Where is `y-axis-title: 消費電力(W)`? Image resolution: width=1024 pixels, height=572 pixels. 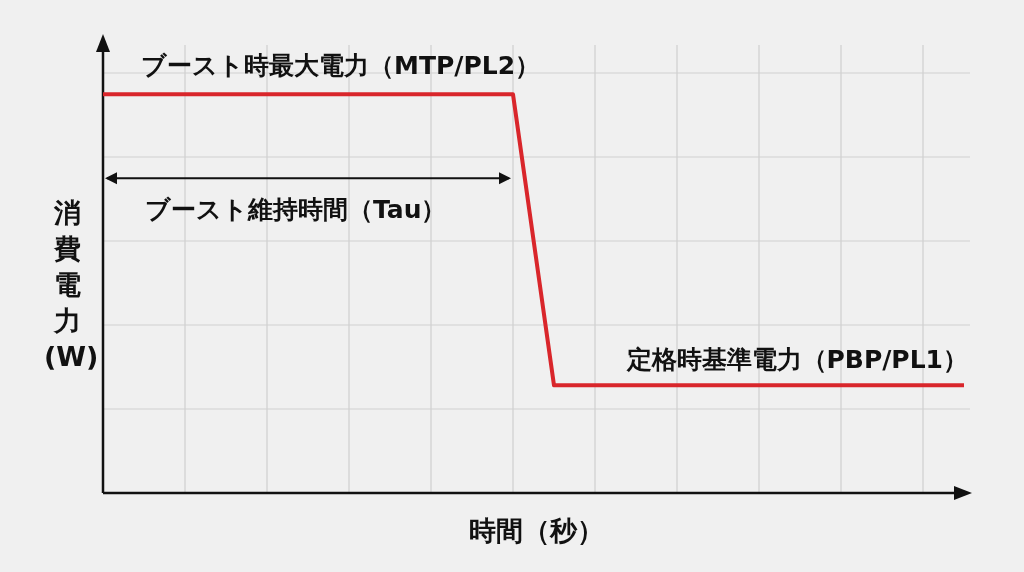
y-axis-title: 消費電力(W) is located at coordinates (71, 285).